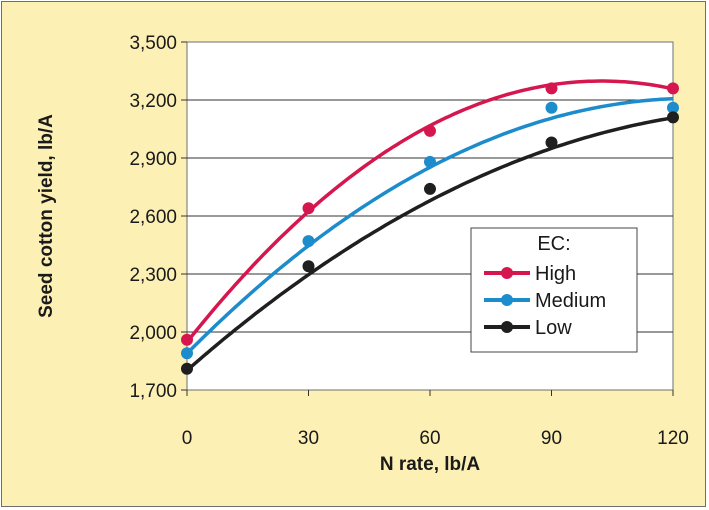 This screenshot has width=709, height=510. Describe the element at coordinates (187, 438) in the screenshot. I see `x-tick-label: 0` at that location.